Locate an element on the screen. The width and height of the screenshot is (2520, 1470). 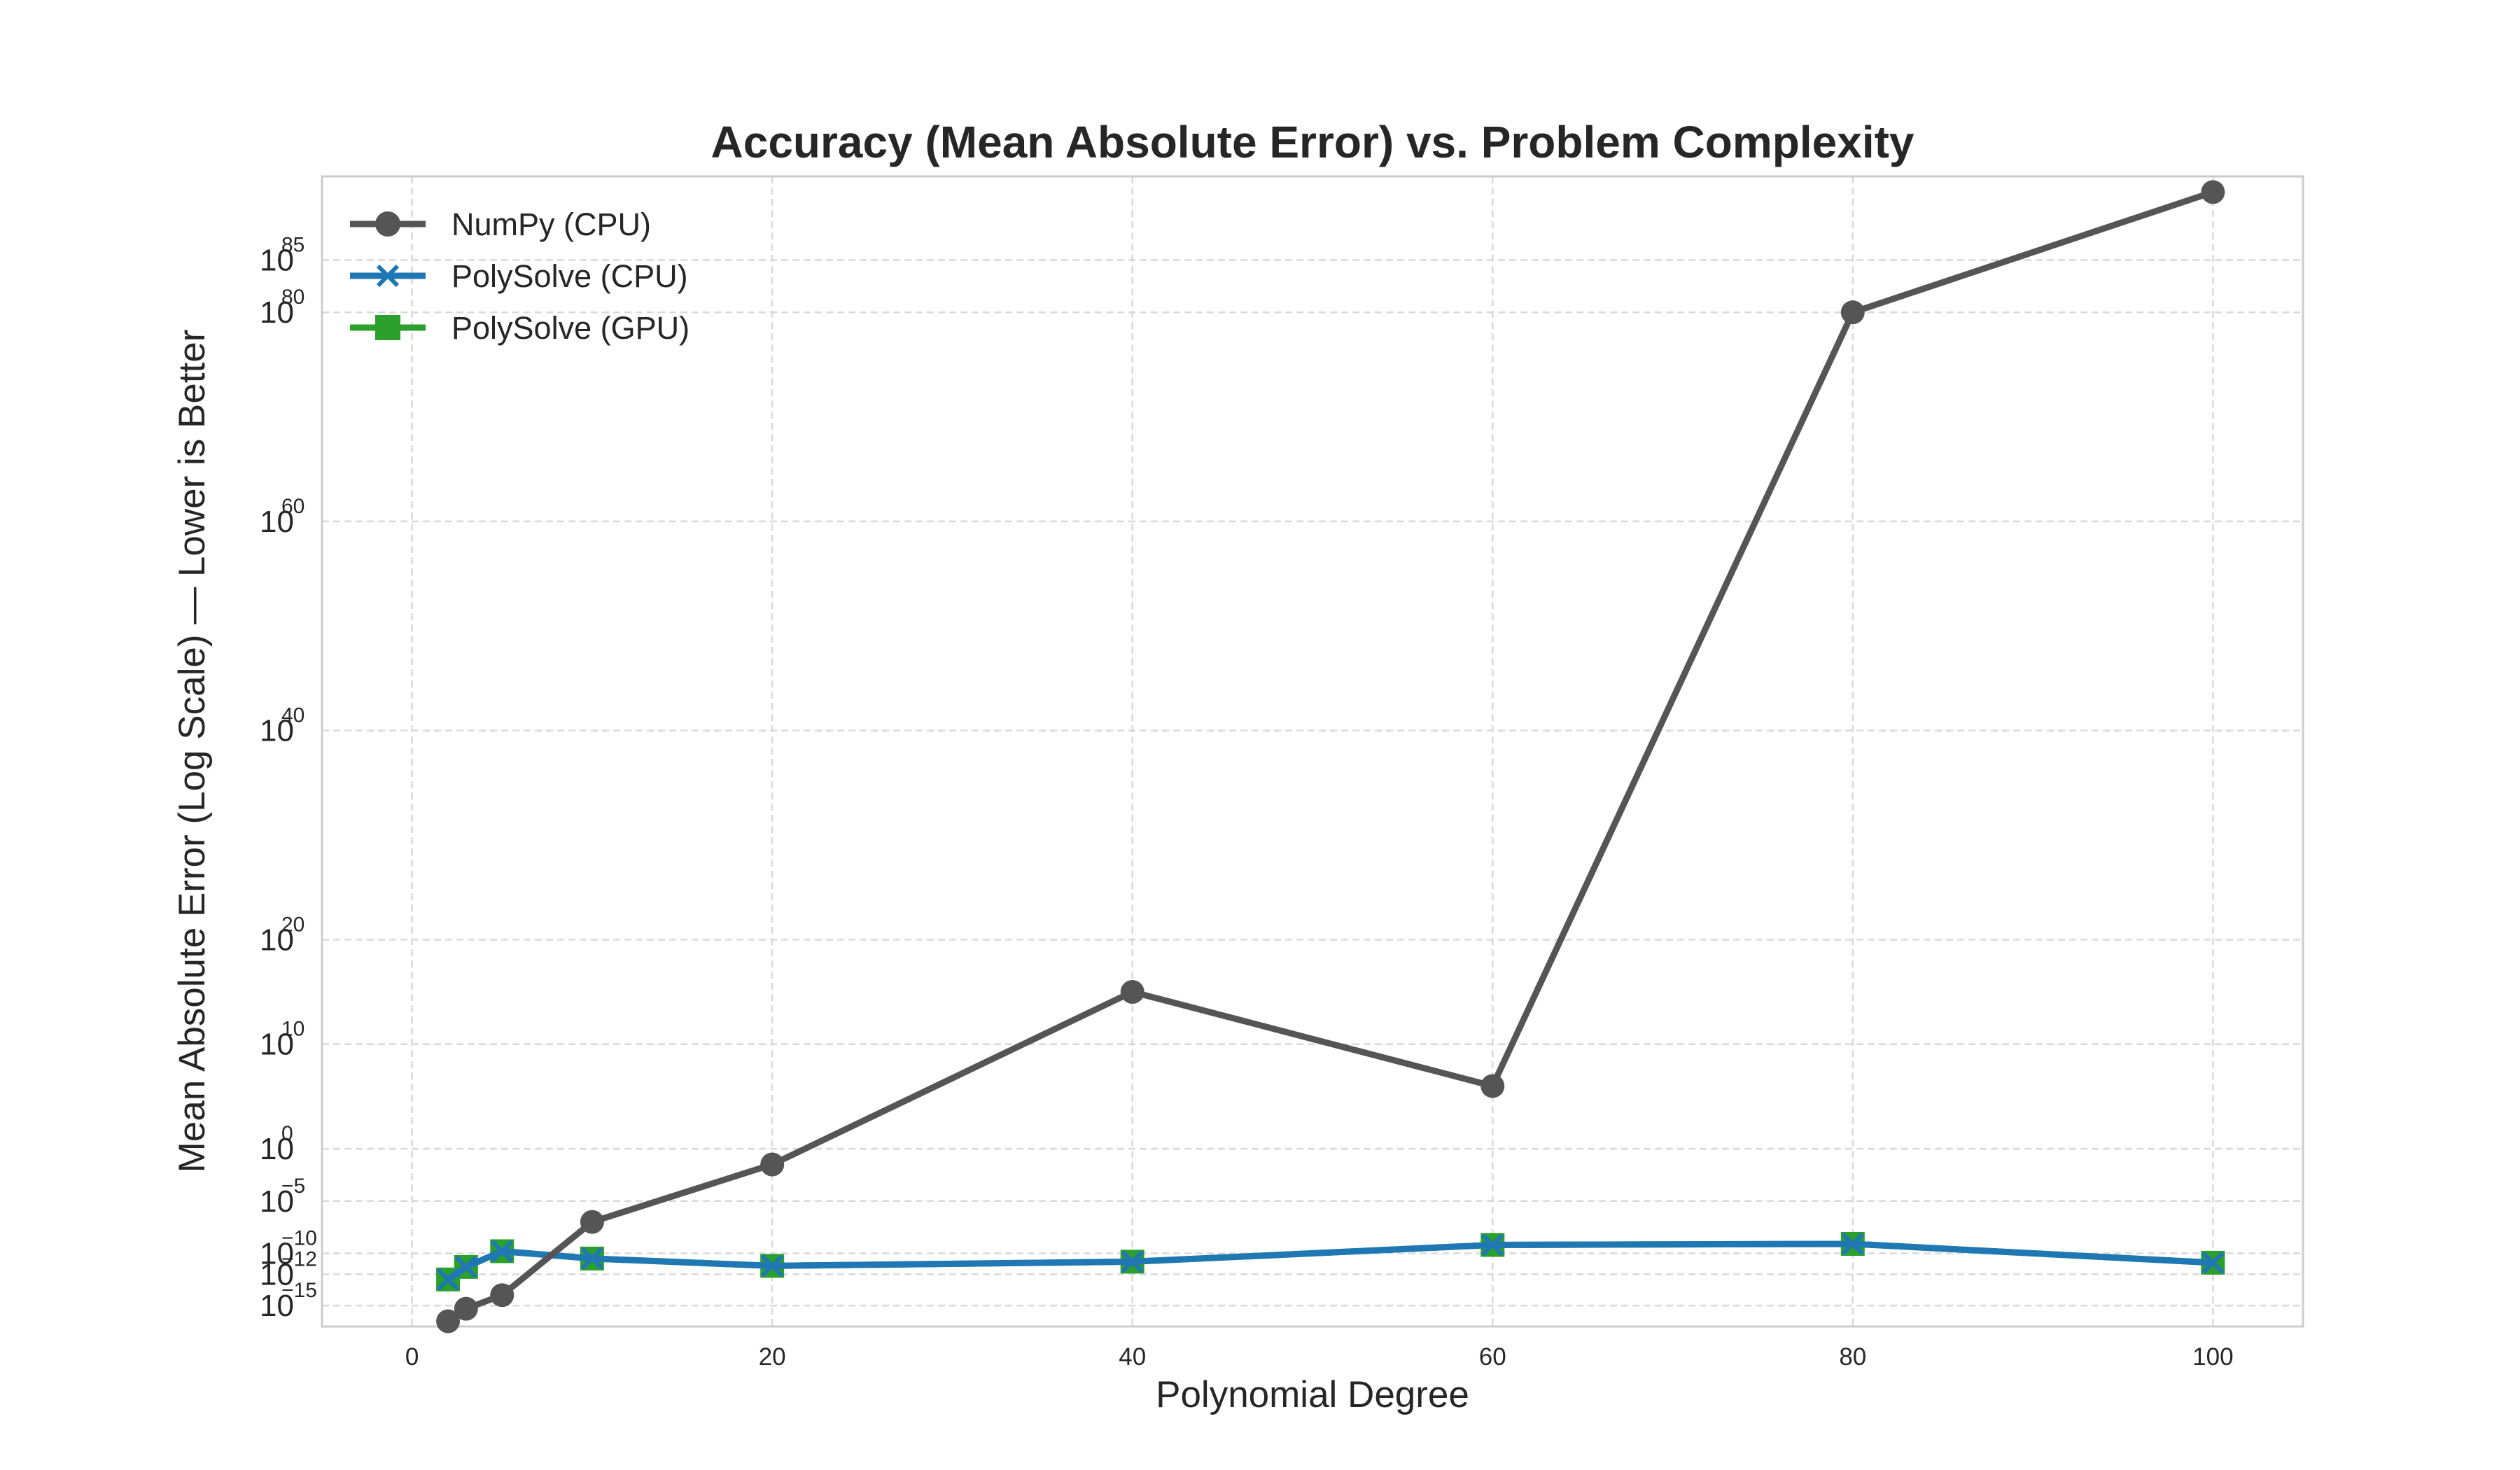
y-tick-label: 10−10 is located at coordinates (288, 1248).